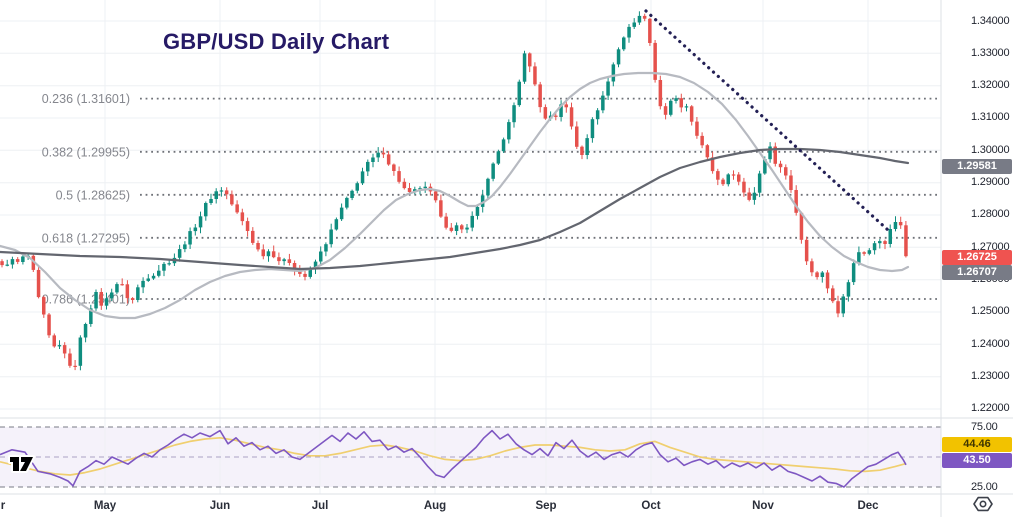  I want to click on rsi-axis-label: 75.00, so click(984, 427).